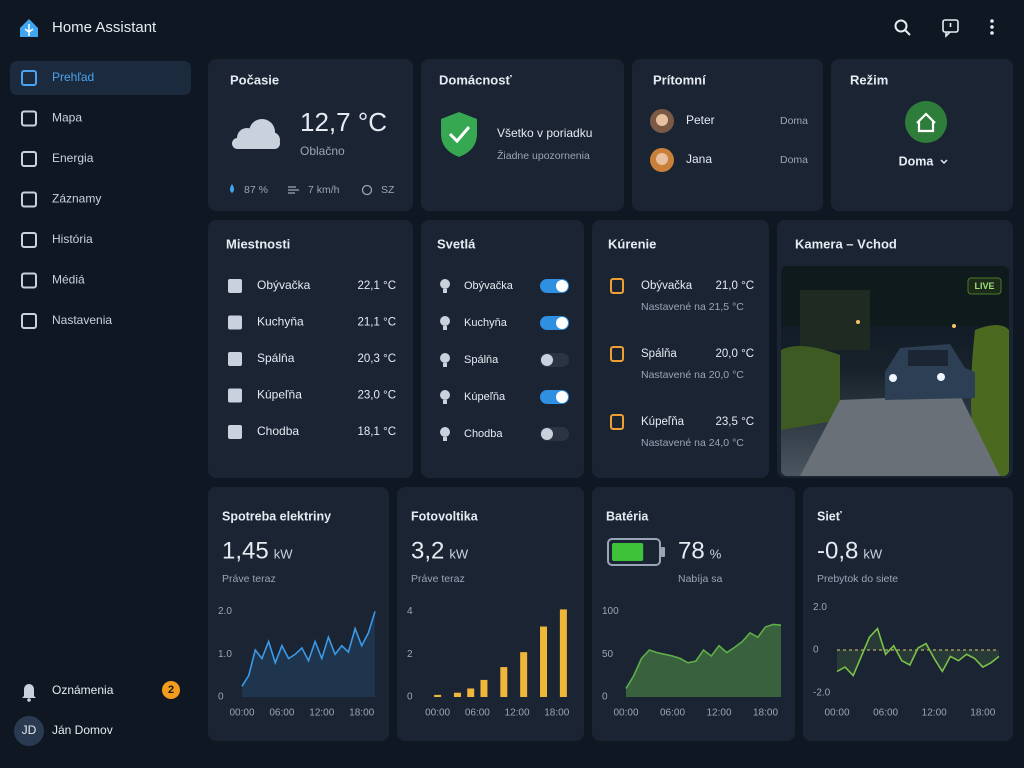 This screenshot has width=1024, height=768. What do you see at coordinates (249, 579) in the screenshot?
I see `chart-caption: Práve teraz` at bounding box center [249, 579].